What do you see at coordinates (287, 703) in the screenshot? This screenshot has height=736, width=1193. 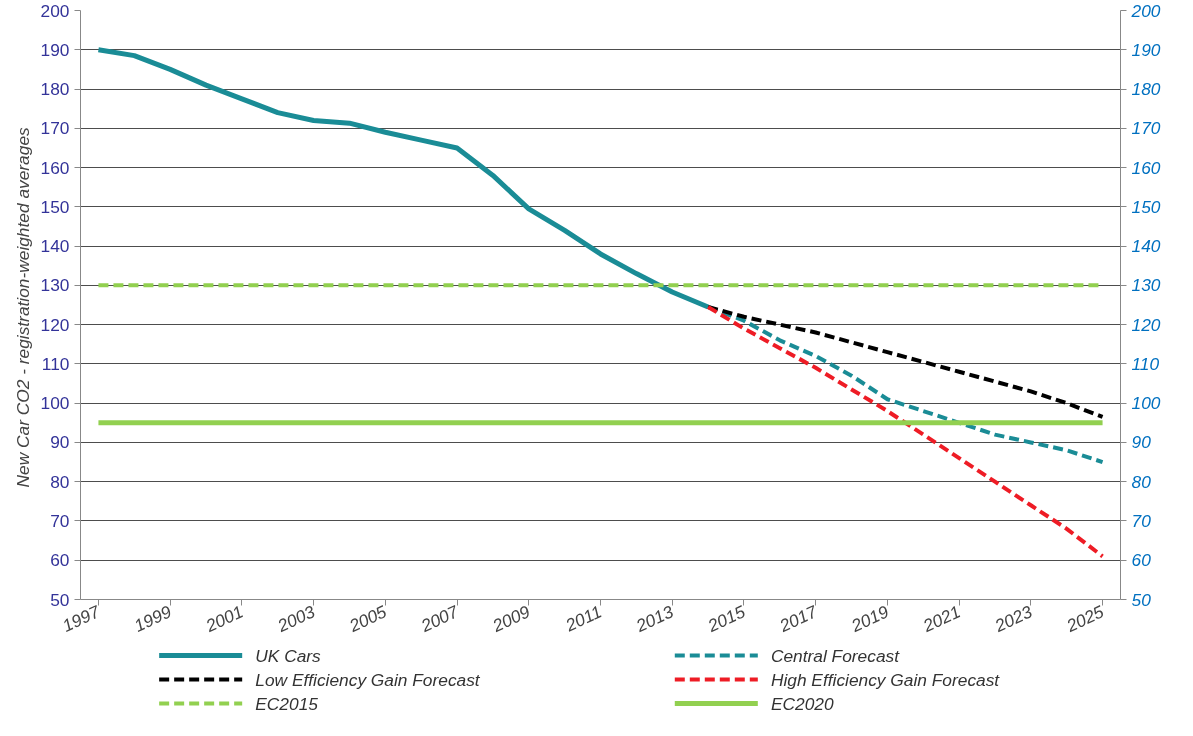 I see `legend-label: EC2015` at bounding box center [287, 703].